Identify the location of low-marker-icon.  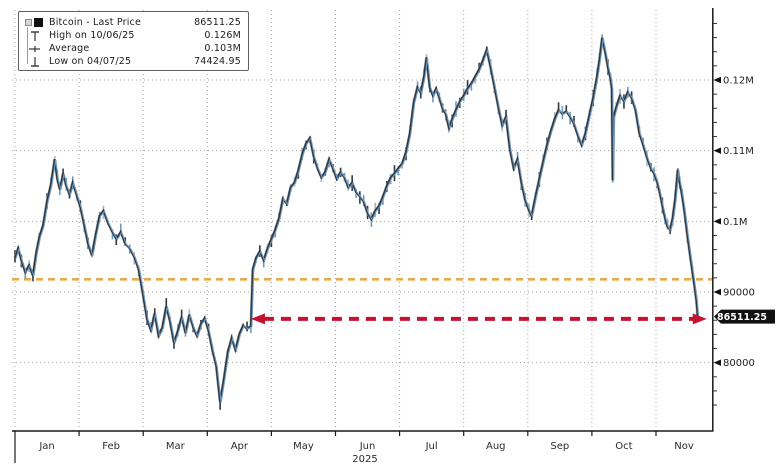
(36, 62).